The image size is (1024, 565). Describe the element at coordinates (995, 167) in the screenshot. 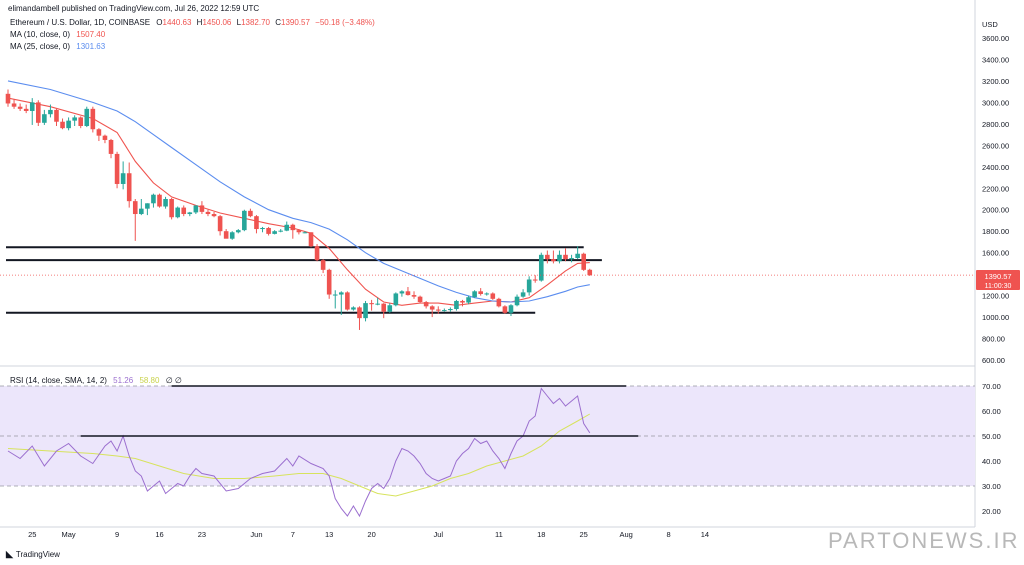

I see `price-tick-label: 2400.00` at that location.